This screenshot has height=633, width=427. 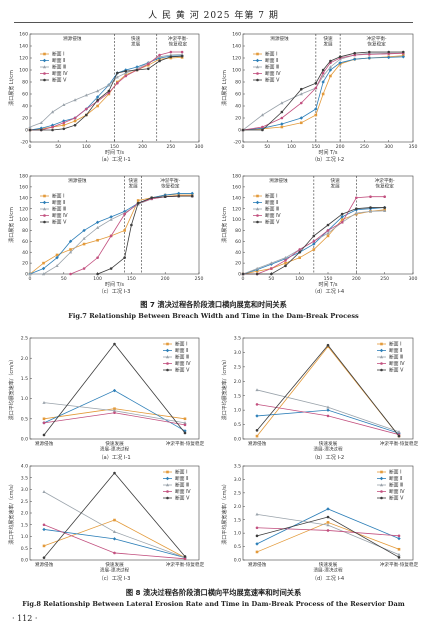 What do you see at coordinates (237, 396) in the screenshot?
I see `y-tick-label: 1.5` at bounding box center [237, 396].